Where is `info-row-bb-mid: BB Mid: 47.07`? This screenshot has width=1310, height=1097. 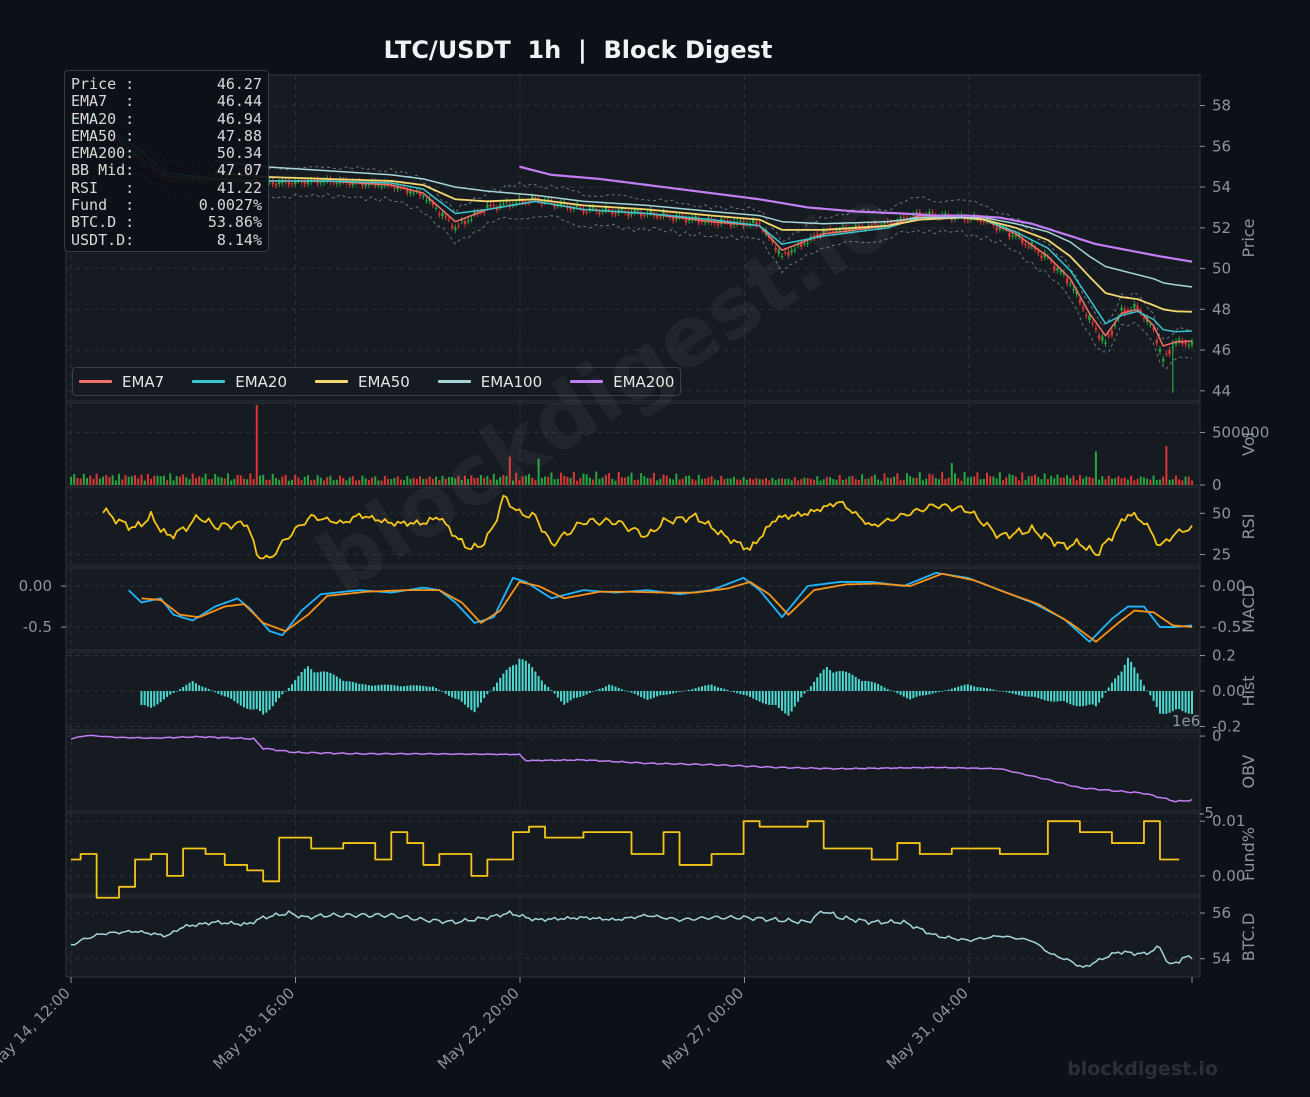 info-row-bb-mid: BB Mid: 47.07 is located at coordinates (166, 171).